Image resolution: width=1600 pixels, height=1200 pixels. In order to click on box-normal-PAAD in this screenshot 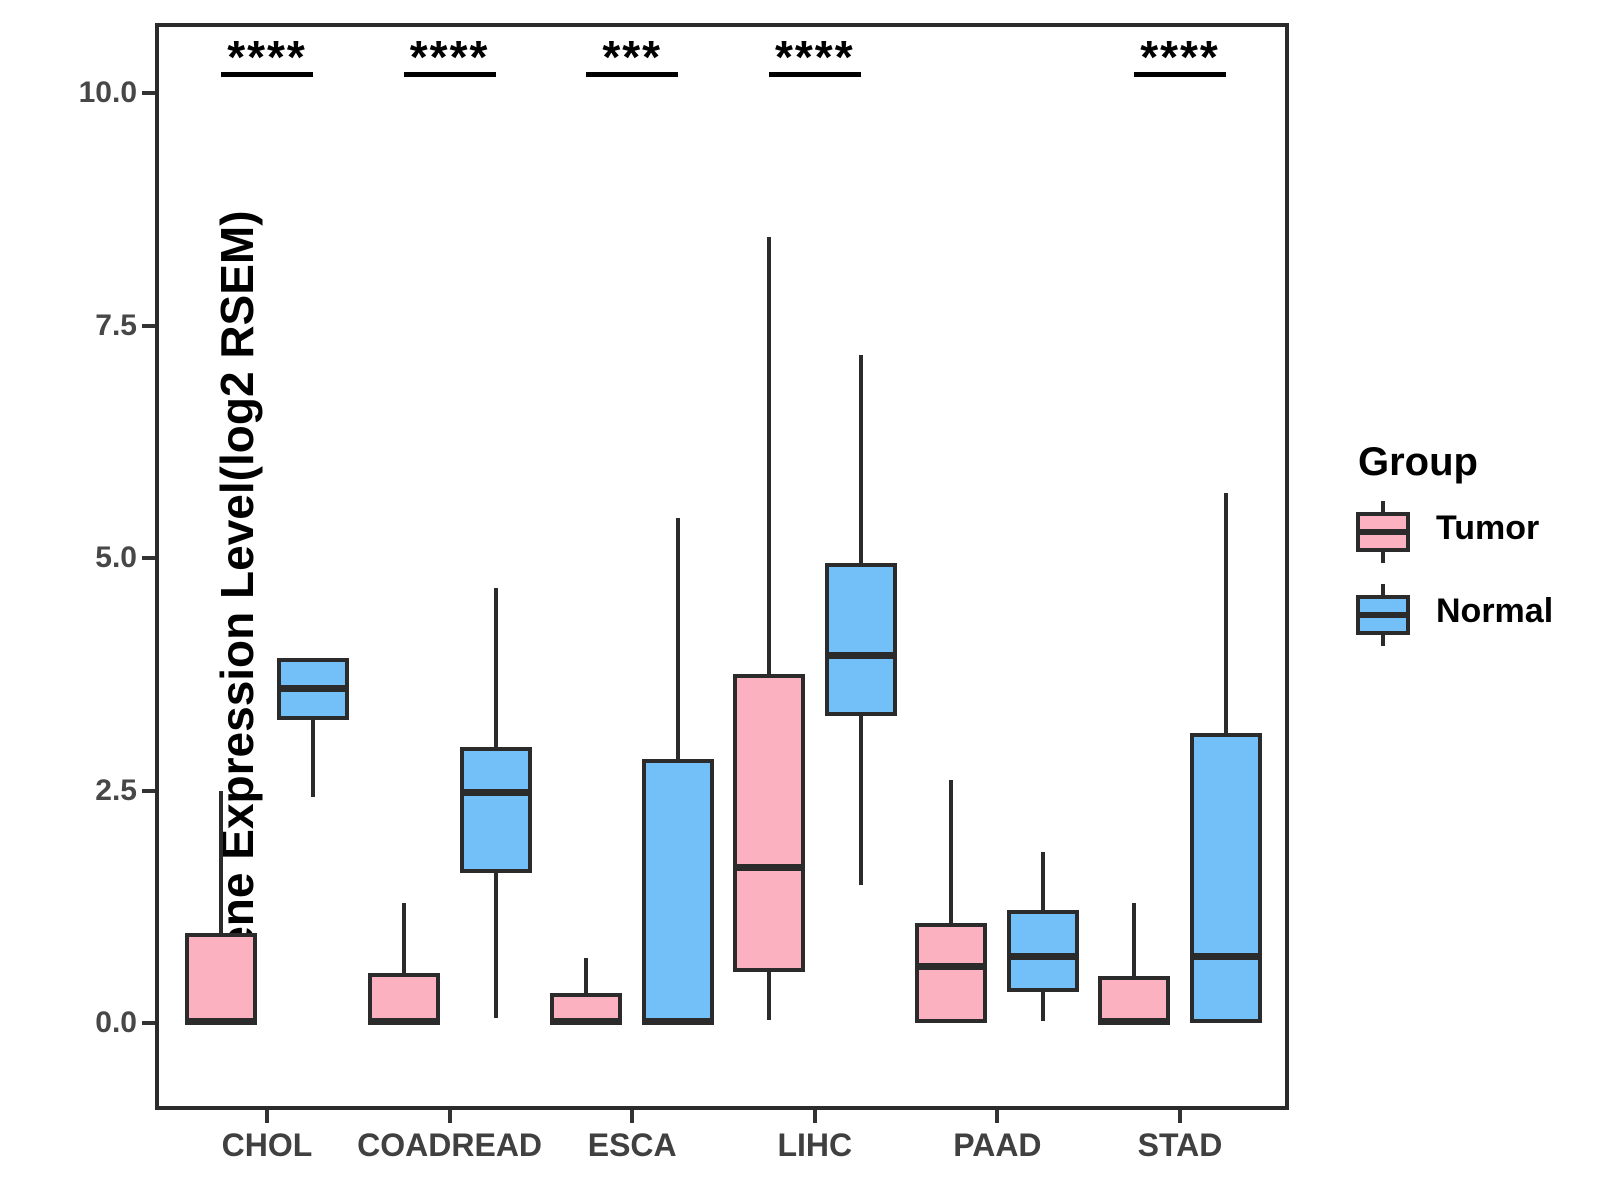, I will do `click(1043, 951)`.